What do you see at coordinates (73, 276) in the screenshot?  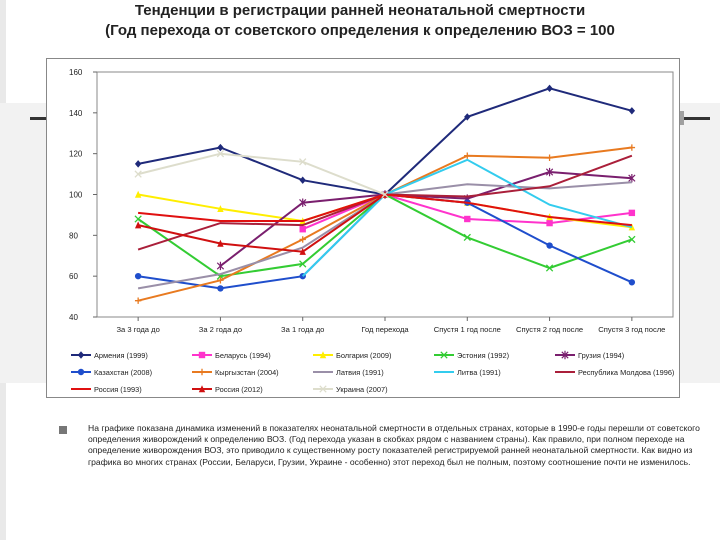 I see `y-tick-label: 60` at bounding box center [73, 276].